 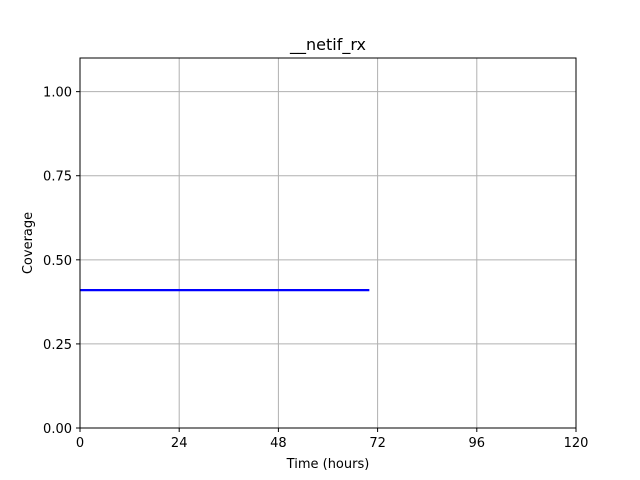 What do you see at coordinates (328, 464) in the screenshot?
I see `x-axis-label: Time (hours)` at bounding box center [328, 464].